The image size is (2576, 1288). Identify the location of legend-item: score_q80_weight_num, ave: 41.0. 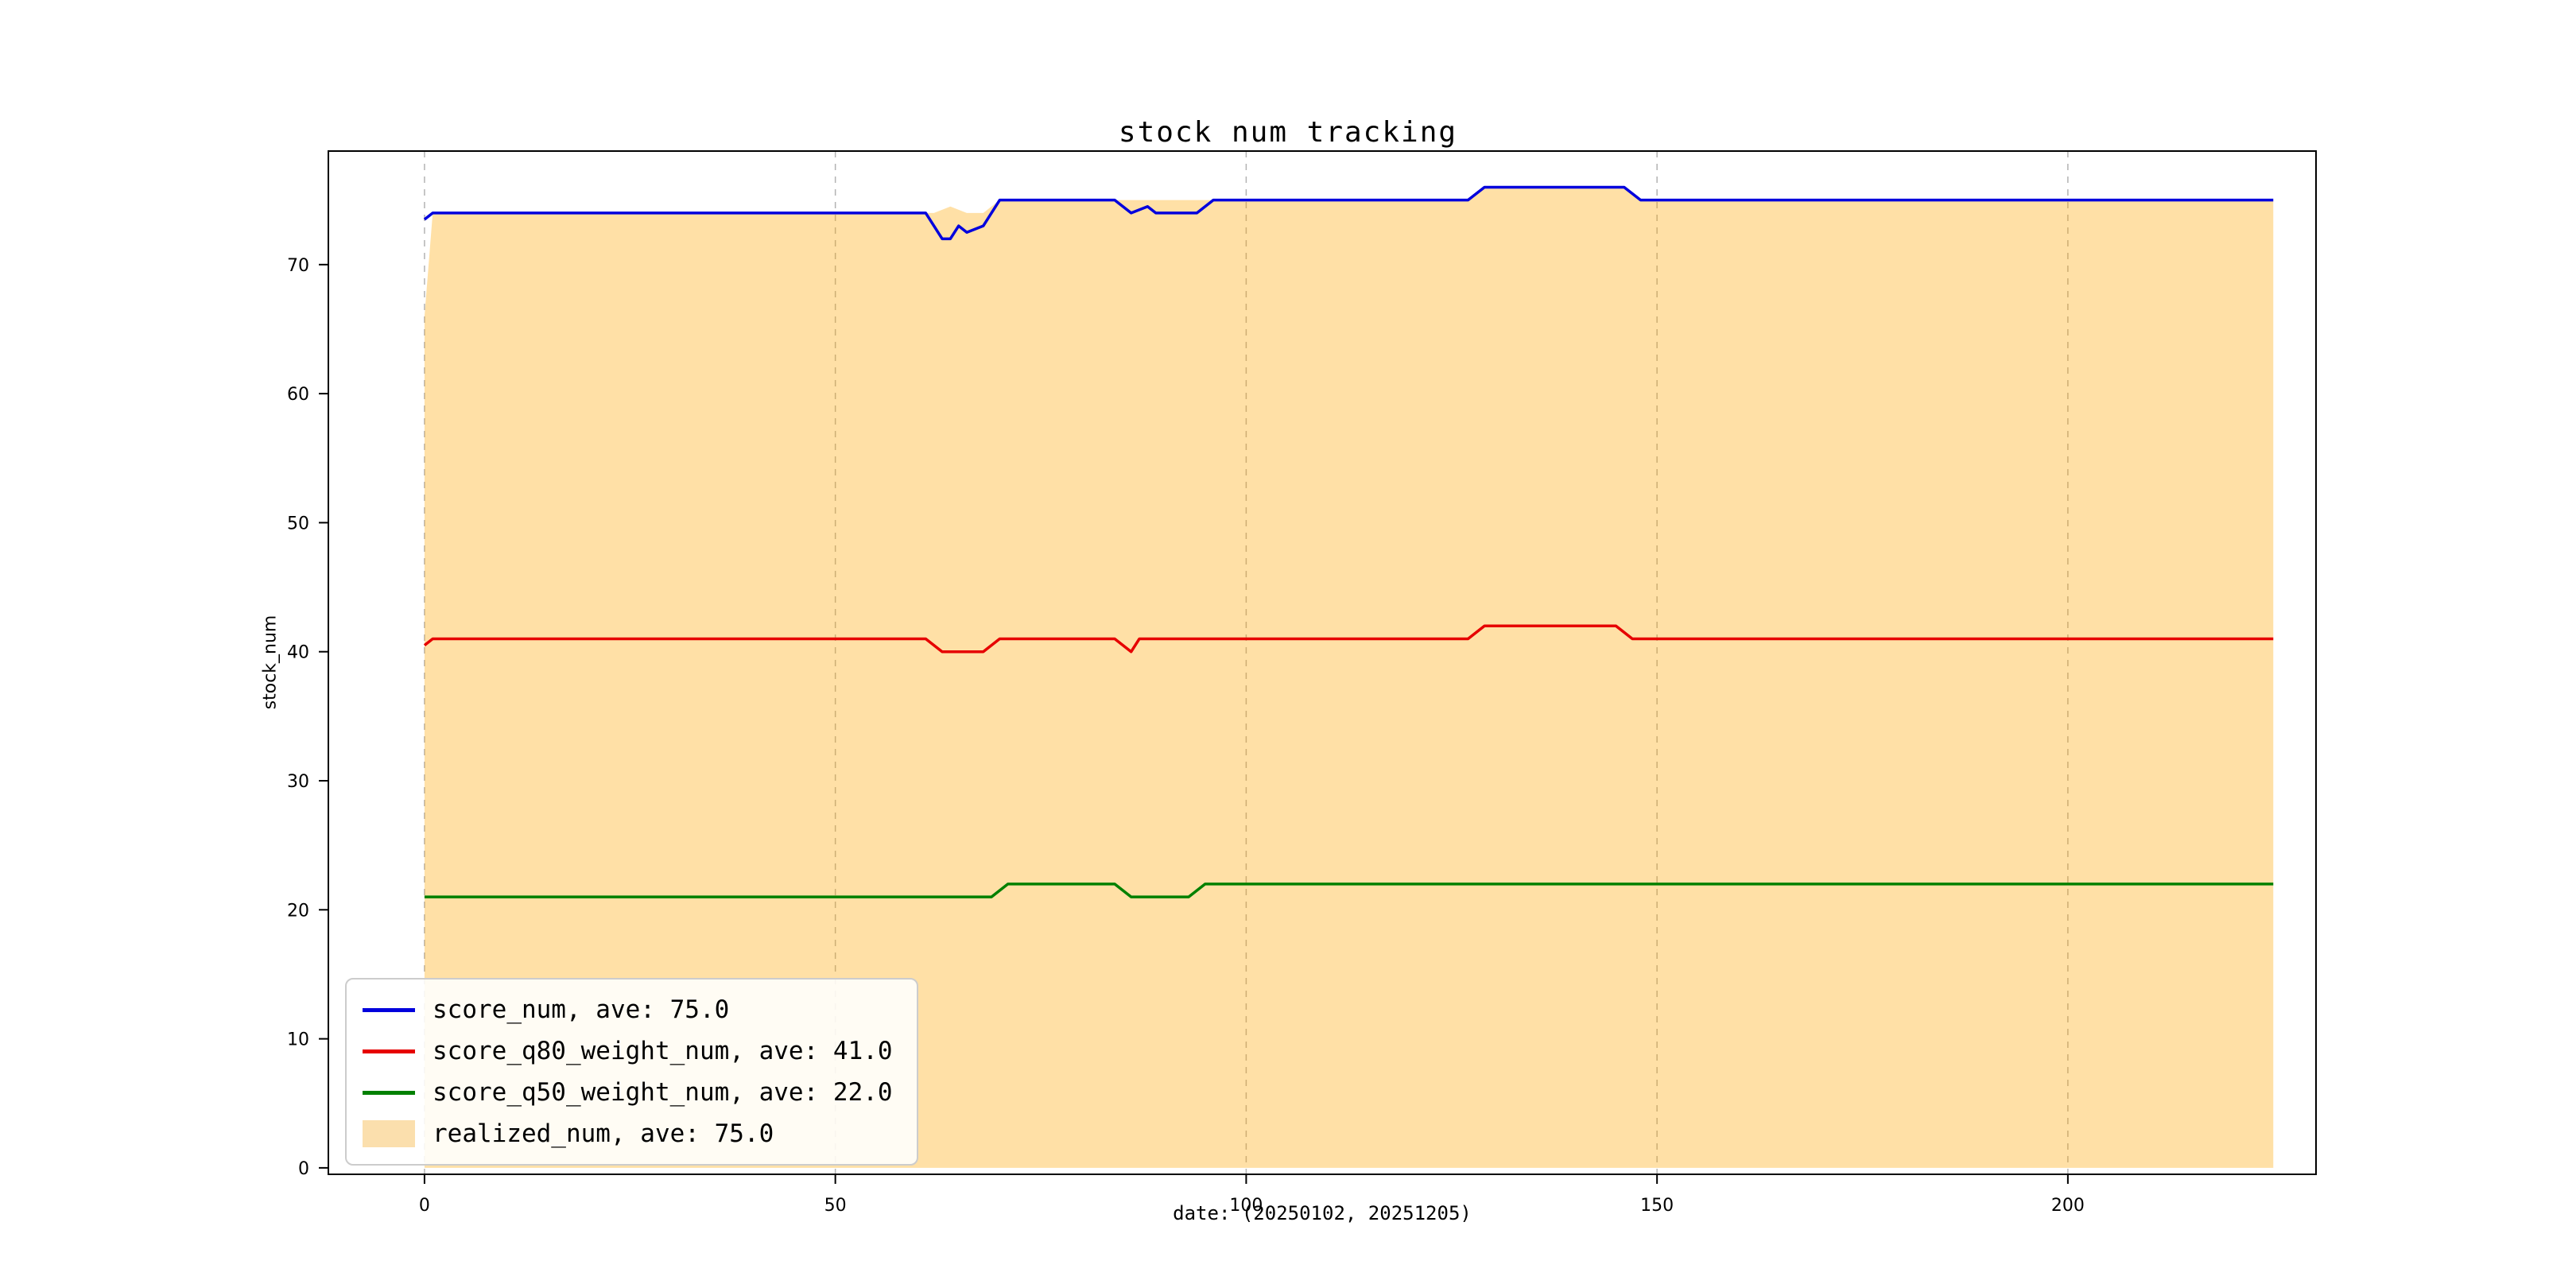
(628, 1051).